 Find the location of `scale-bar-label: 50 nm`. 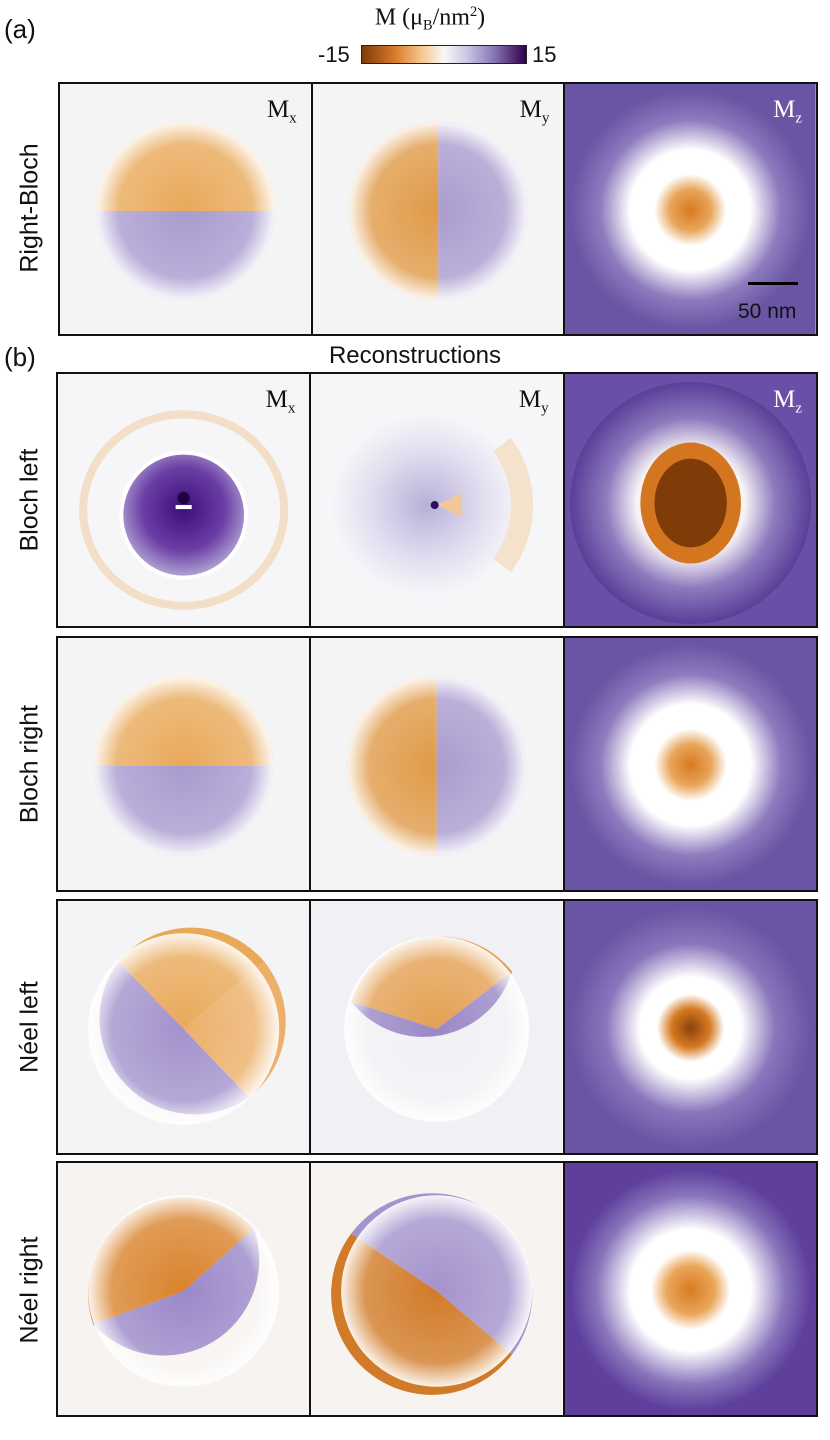

scale-bar-label: 50 nm is located at coordinates (767, 311).